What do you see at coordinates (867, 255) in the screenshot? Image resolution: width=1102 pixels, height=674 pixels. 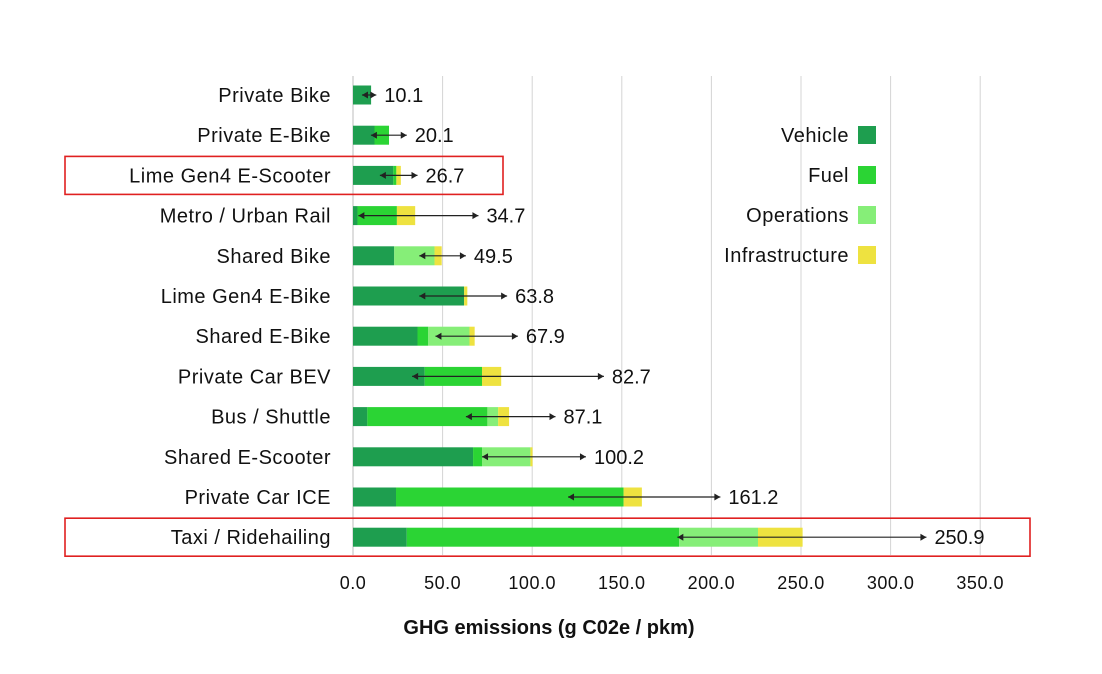 I see `legend-swatch-infrastructure` at bounding box center [867, 255].